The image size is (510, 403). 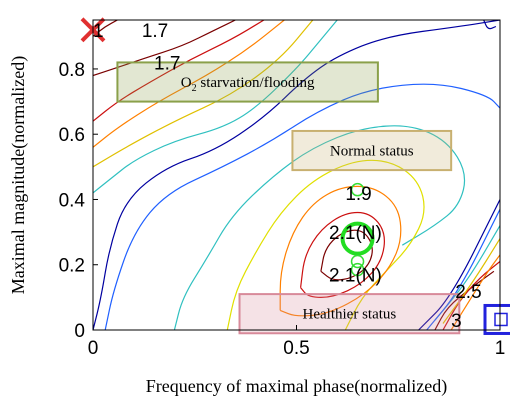 What do you see at coordinates (72, 266) in the screenshot?
I see `y-tick-label-1: 0.2` at bounding box center [72, 266].